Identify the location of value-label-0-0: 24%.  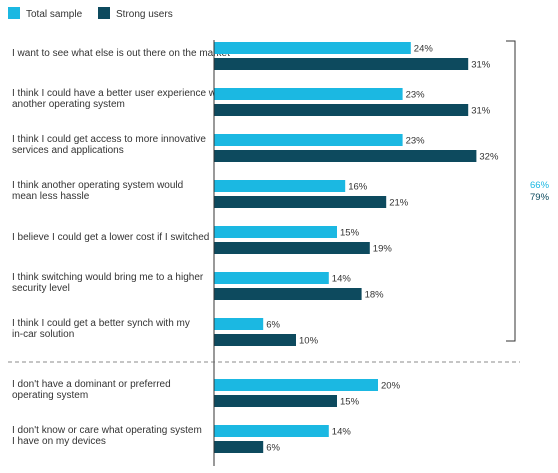
(424, 49).